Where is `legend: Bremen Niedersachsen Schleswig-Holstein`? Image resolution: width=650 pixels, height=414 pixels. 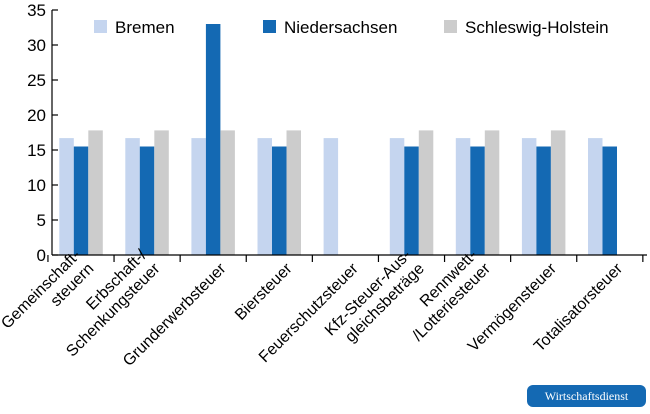
legend: Bremen Niedersachsen Schleswig-Holstein is located at coordinates (351, 27).